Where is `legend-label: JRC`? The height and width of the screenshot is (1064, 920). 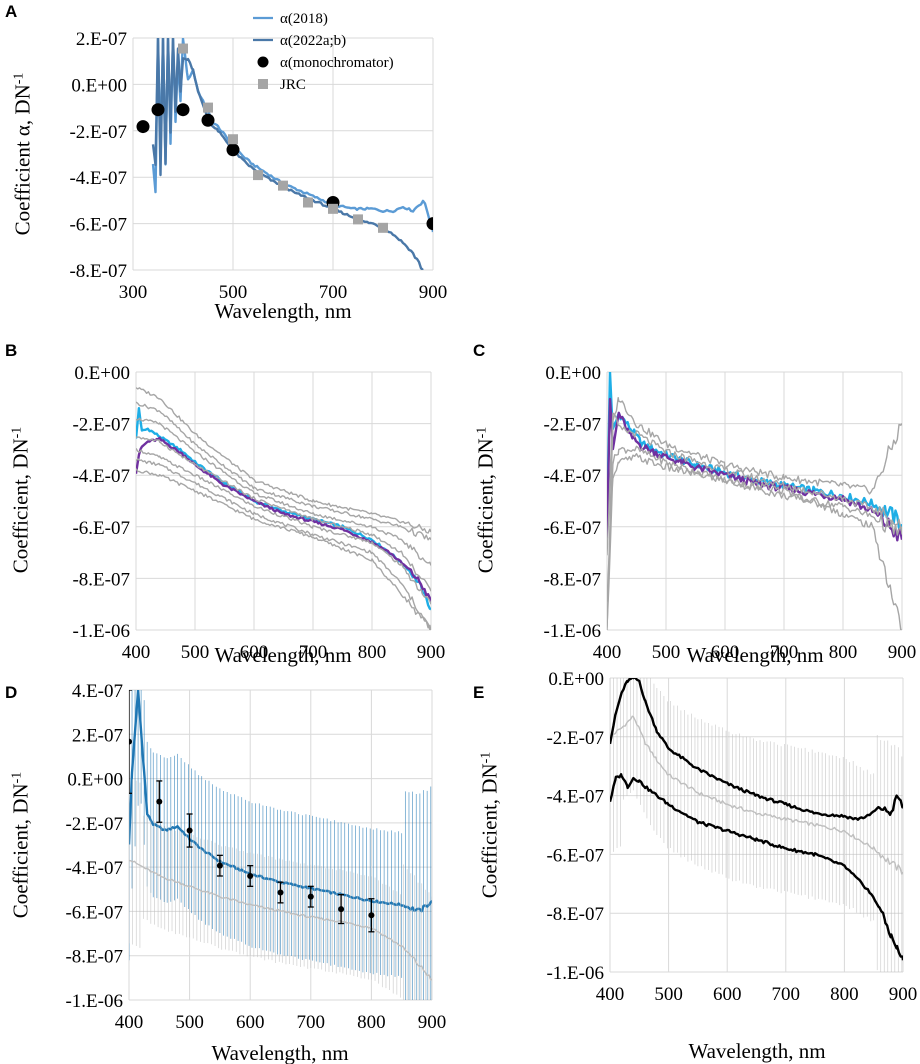
legend-label: JRC is located at coordinates (293, 85).